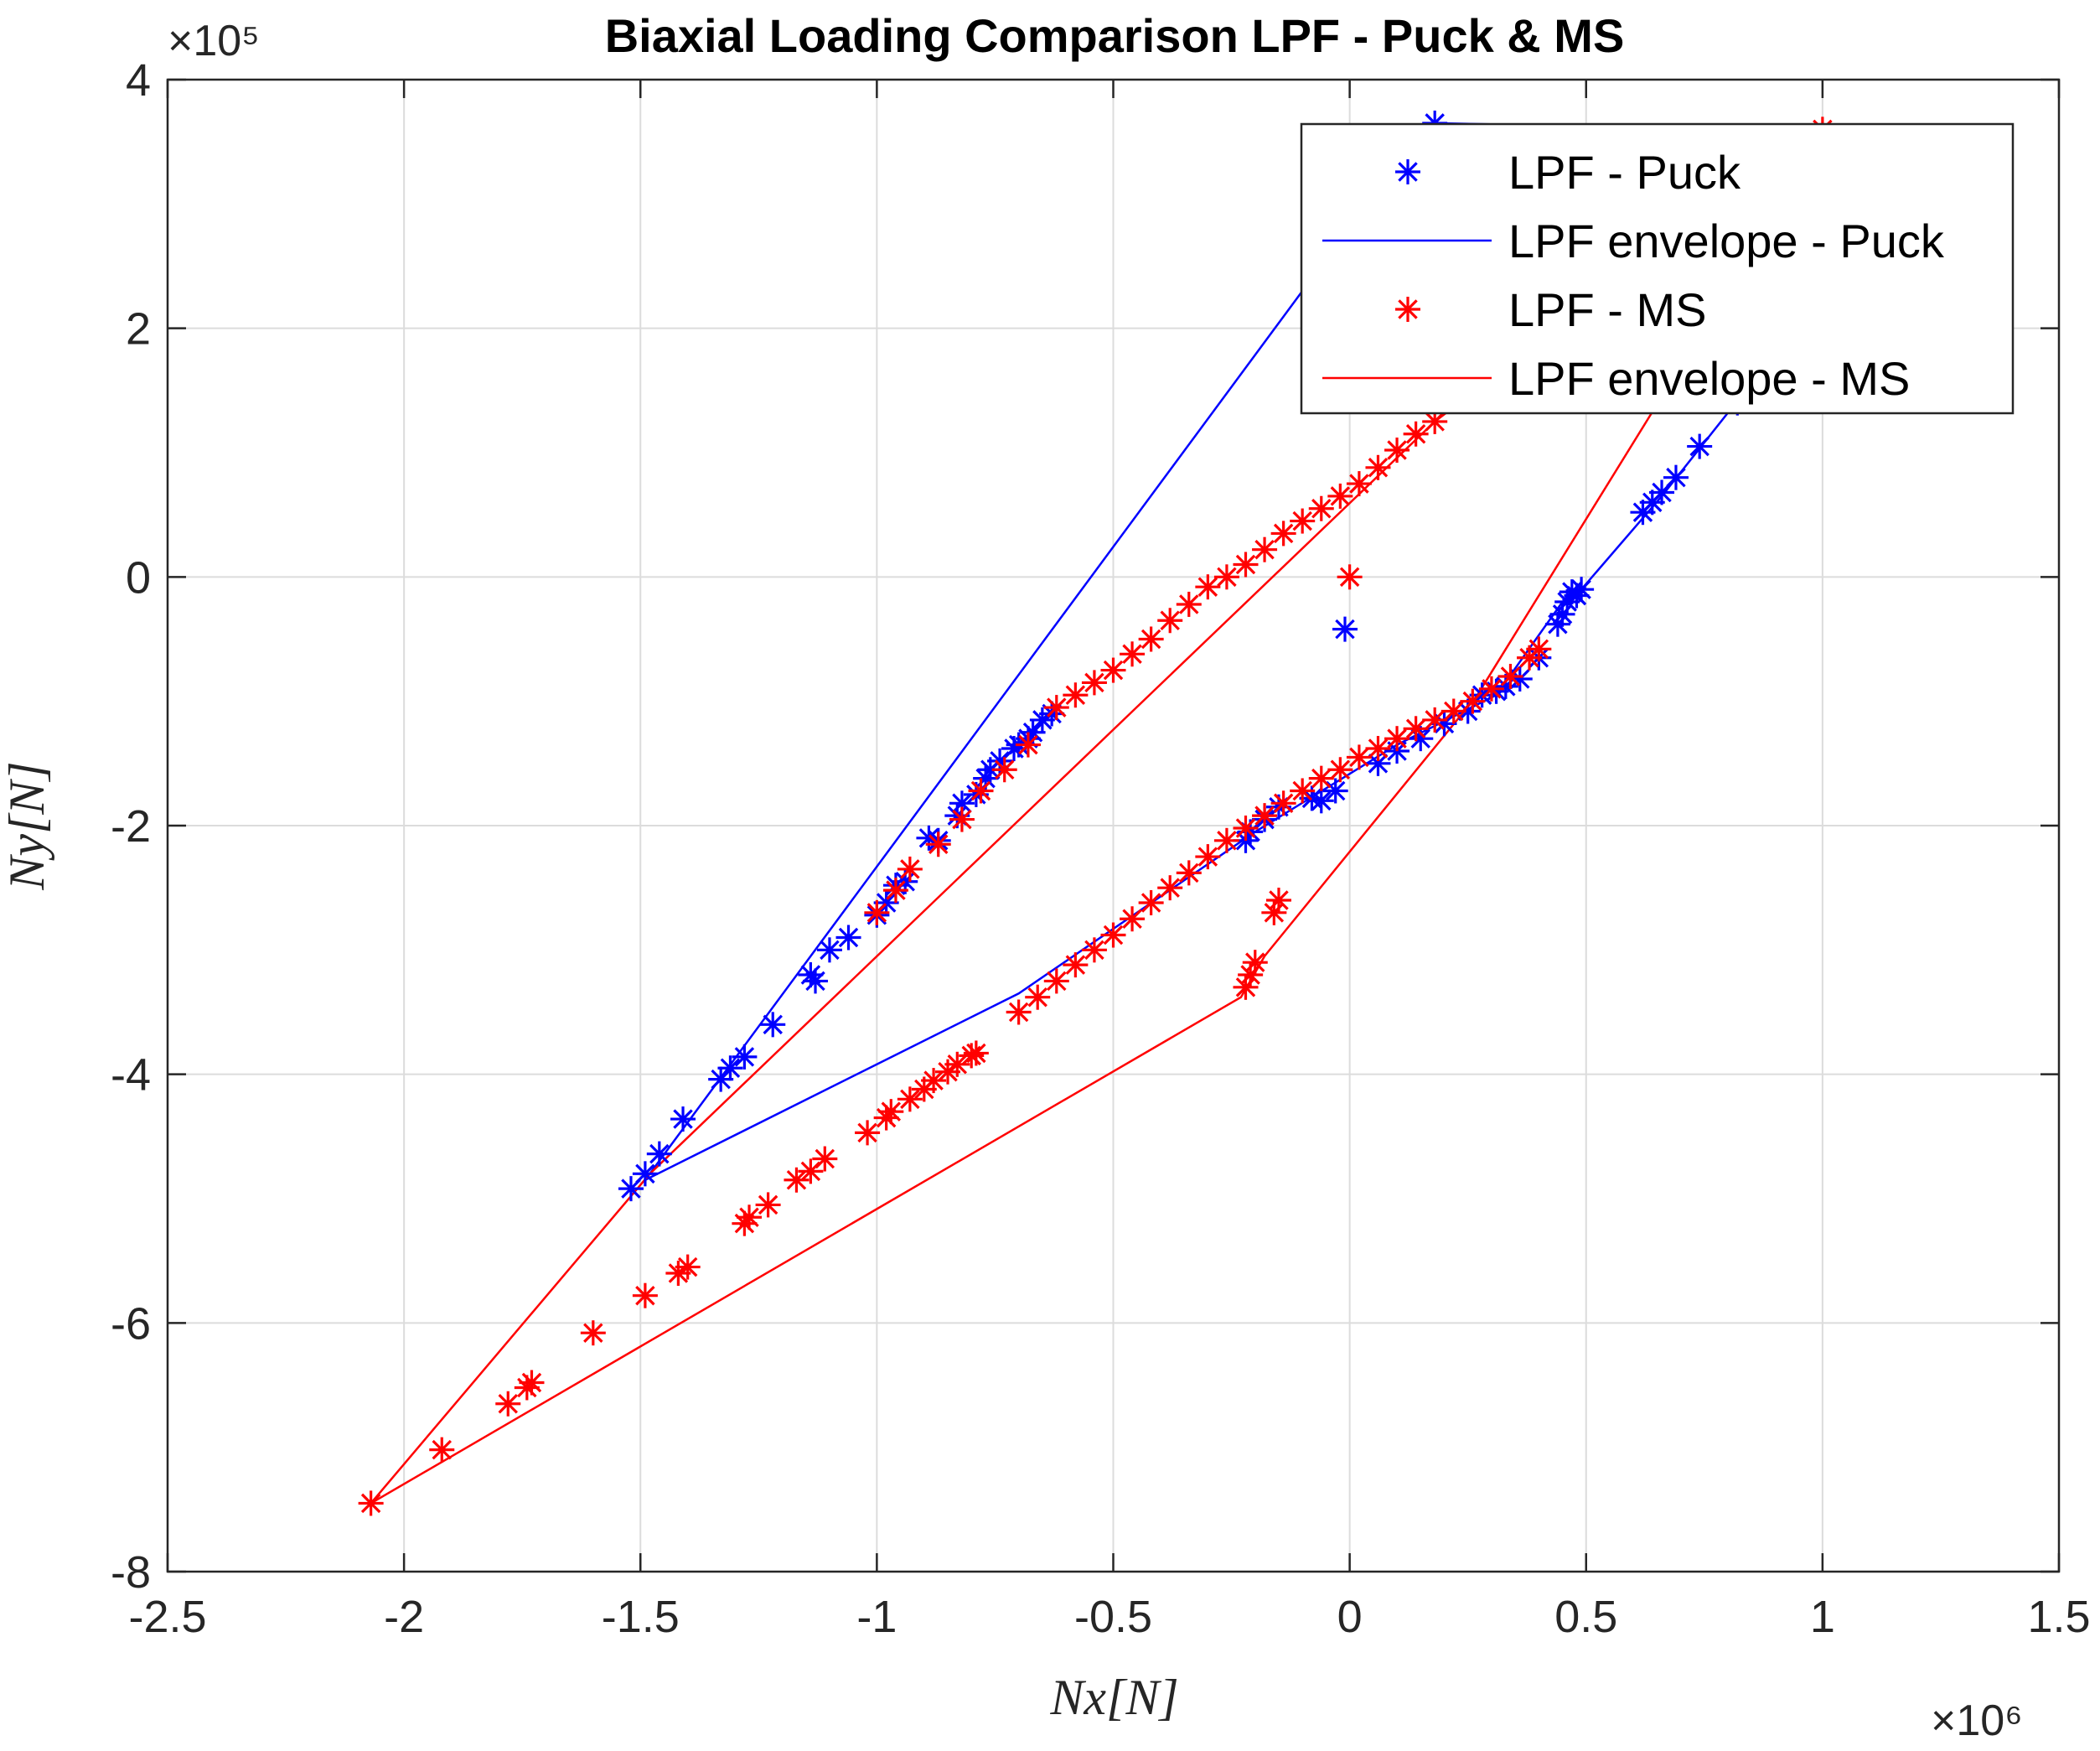 This screenshot has height=1751, width=2100. What do you see at coordinates (138, 329) in the screenshot?
I see `y-tick-label: 2` at bounding box center [138, 329].